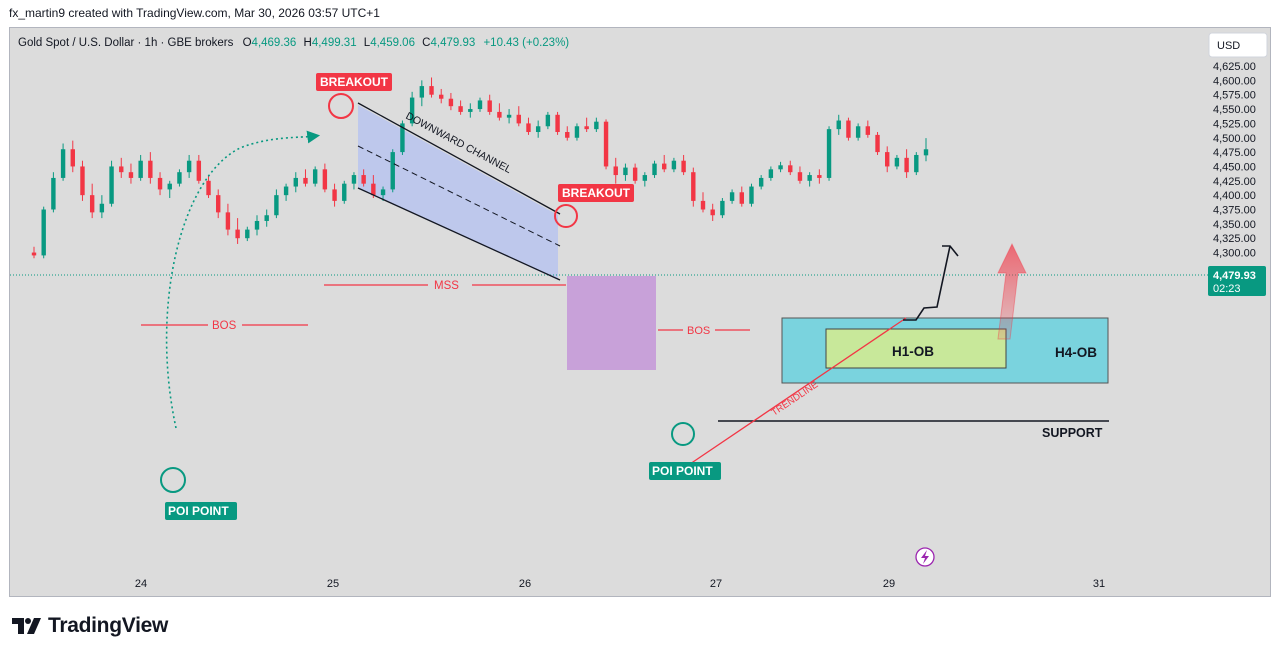  I want to click on breakout-badge-1: BREAKOUT, so click(354, 82).